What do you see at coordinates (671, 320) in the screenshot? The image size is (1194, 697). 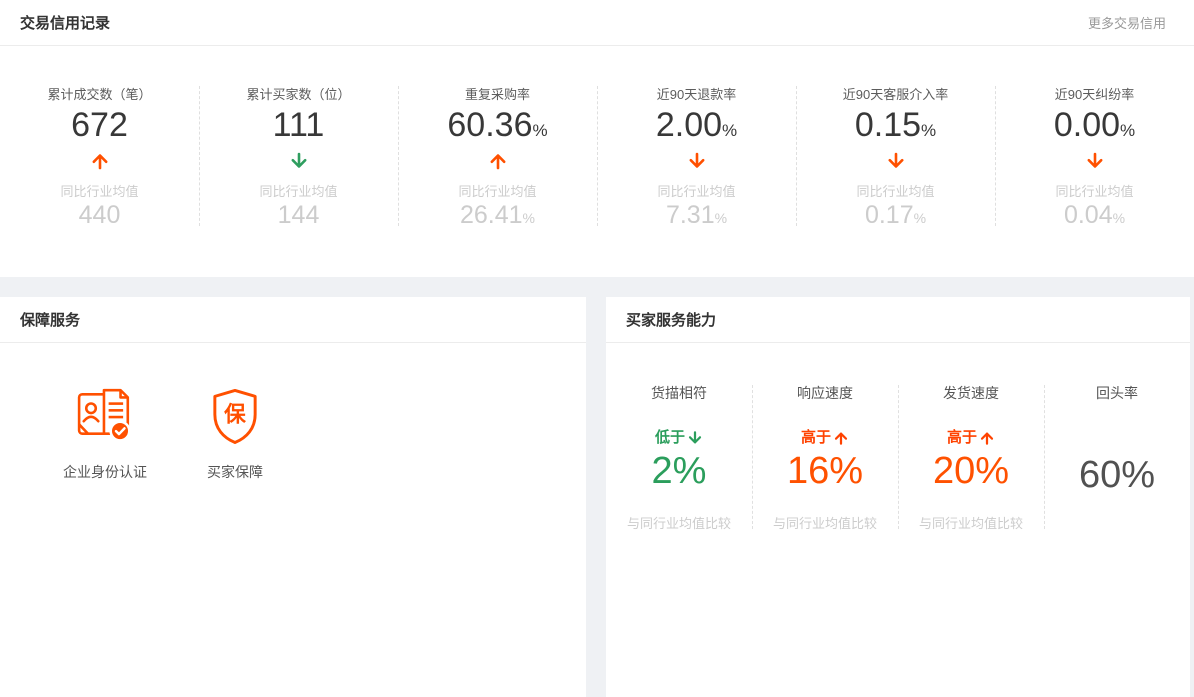 I see `buyer-service-title: 买家服务能力` at bounding box center [671, 320].